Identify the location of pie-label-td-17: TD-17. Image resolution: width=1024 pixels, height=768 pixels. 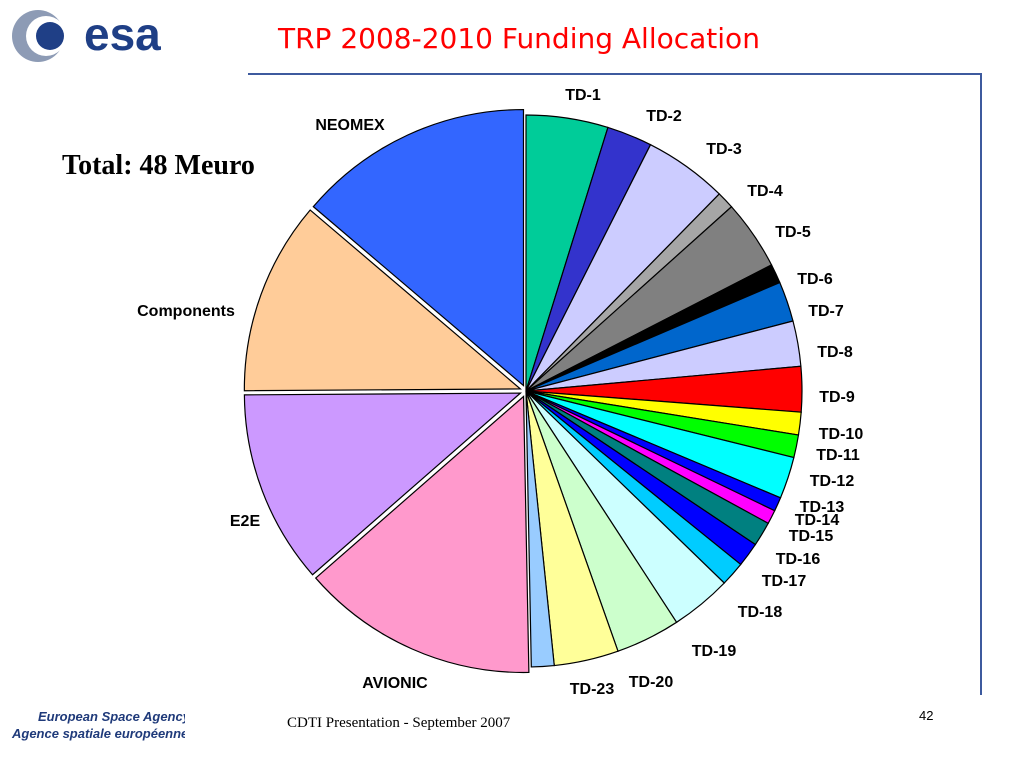
(784, 581).